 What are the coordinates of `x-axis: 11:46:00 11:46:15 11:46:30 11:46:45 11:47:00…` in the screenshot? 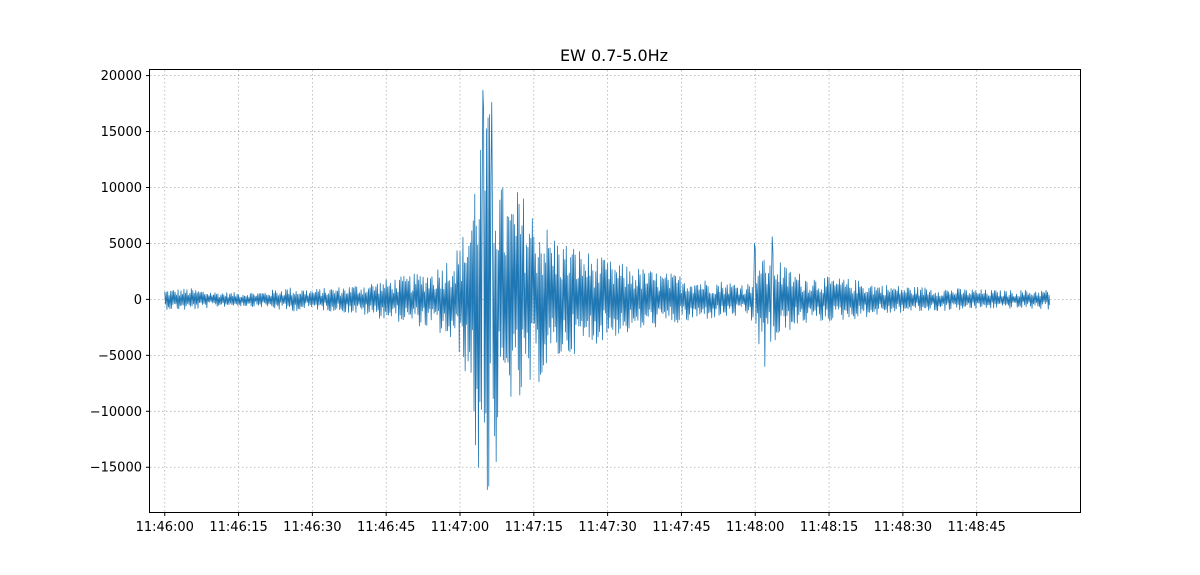 It's located at (571, 523).